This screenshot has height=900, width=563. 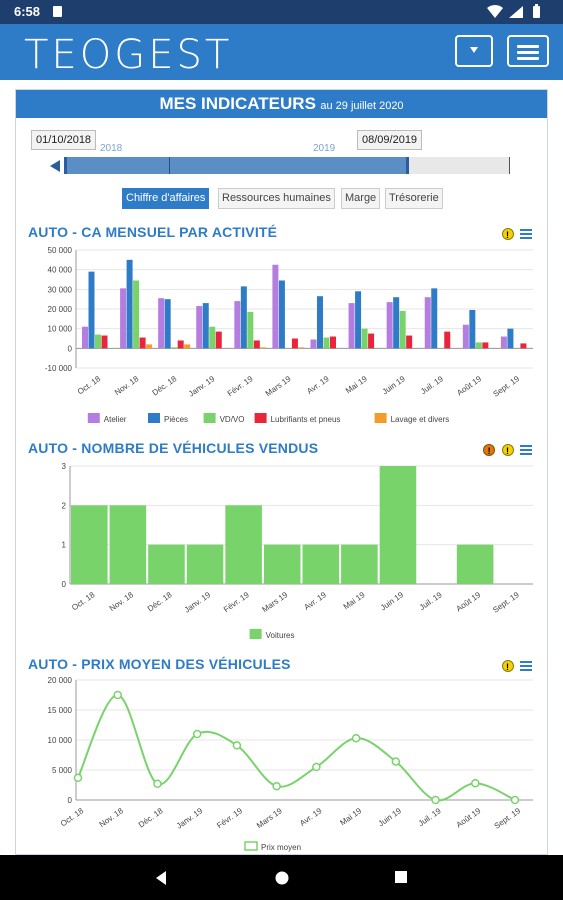 What do you see at coordinates (390, 140) in the screenshot?
I see `end-date-field: 08/09/2019` at bounding box center [390, 140].